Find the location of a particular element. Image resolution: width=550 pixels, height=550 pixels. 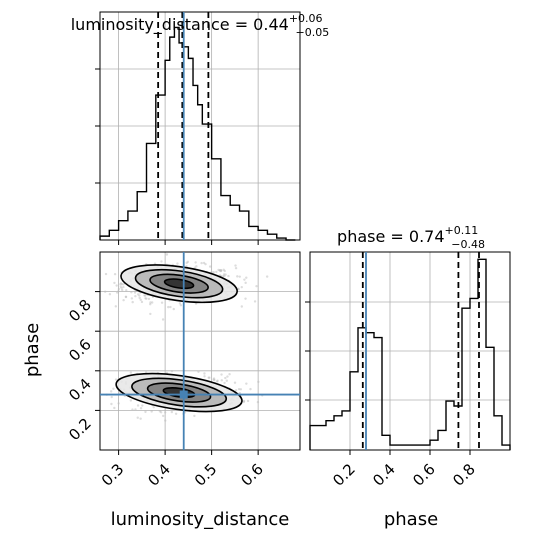

scatter-ytick-label: 0.8 is located at coordinates (80, 311).